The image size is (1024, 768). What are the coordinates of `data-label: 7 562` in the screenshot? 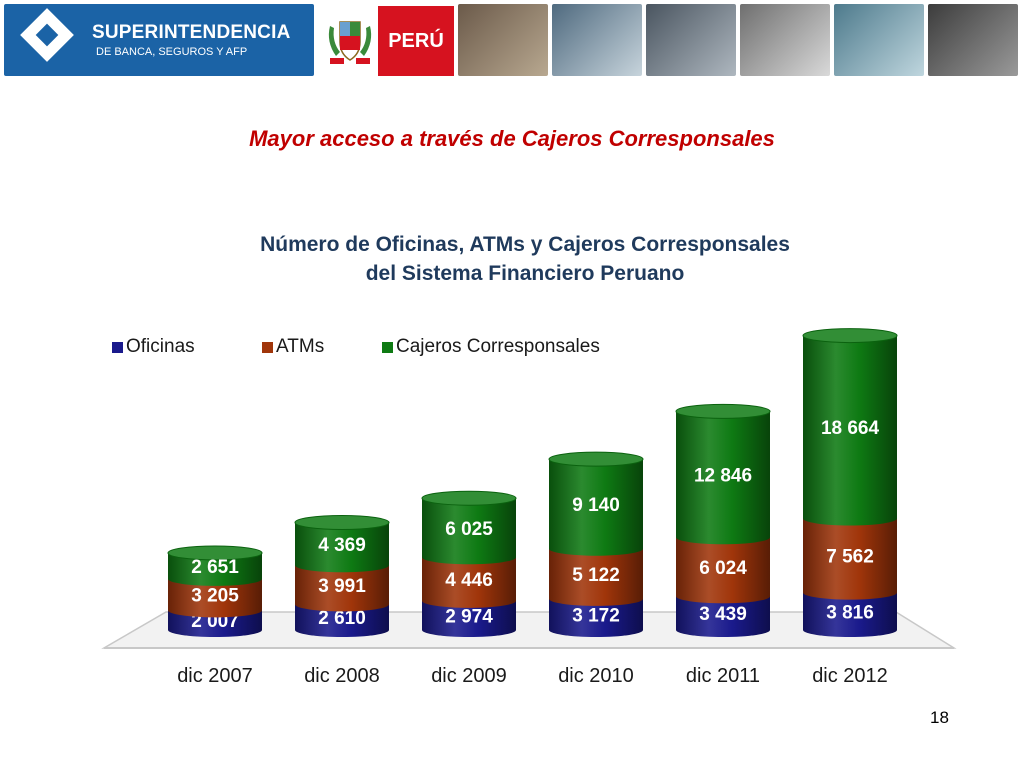 It's located at (850, 557).